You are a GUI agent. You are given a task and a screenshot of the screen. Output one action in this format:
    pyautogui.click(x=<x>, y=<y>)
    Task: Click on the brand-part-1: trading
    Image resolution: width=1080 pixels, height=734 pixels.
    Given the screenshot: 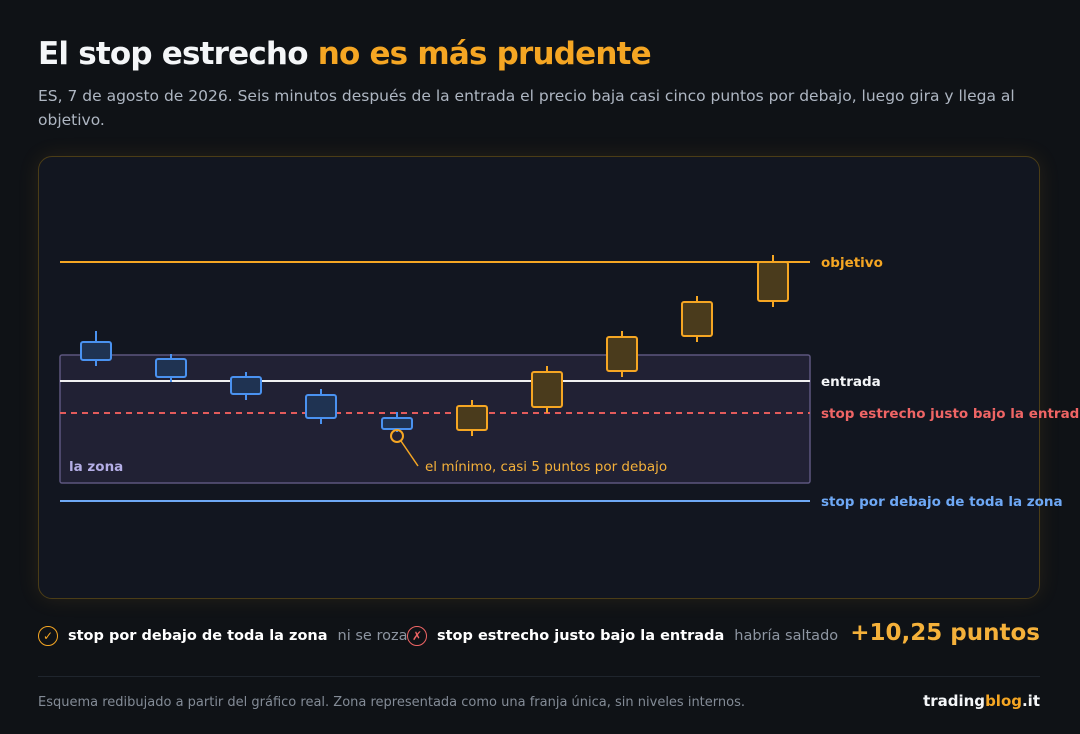 What is the action you would take?
    pyautogui.click(x=954, y=701)
    